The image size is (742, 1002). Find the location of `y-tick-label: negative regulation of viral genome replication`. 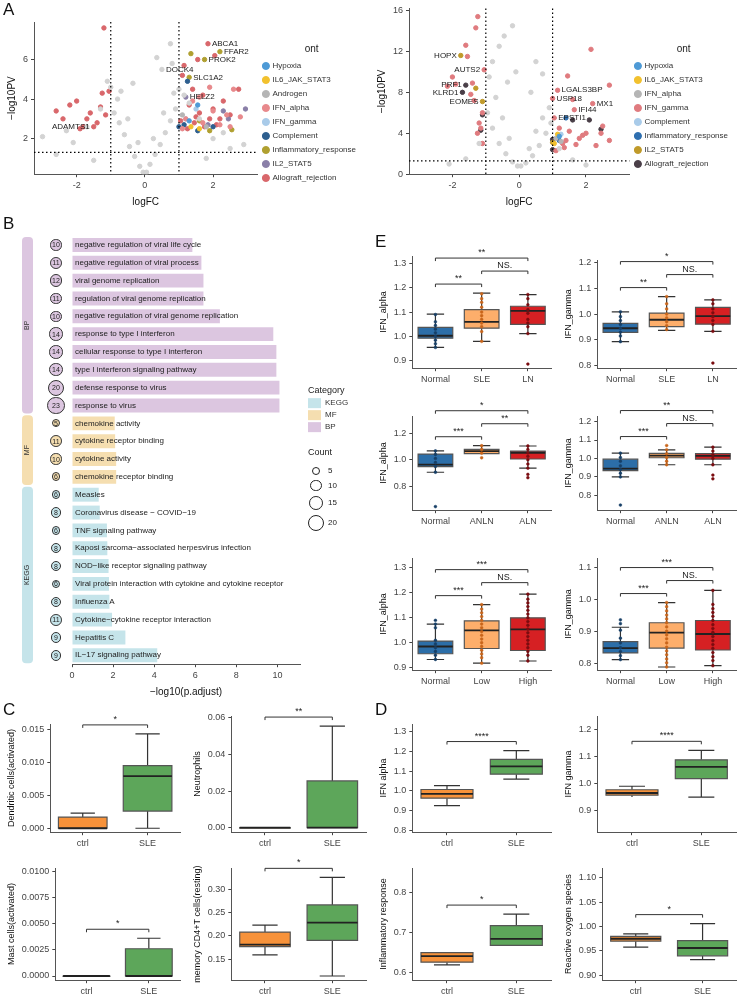

y-tick-label: negative regulation of viral genome replication is located at coordinates (157, 316).